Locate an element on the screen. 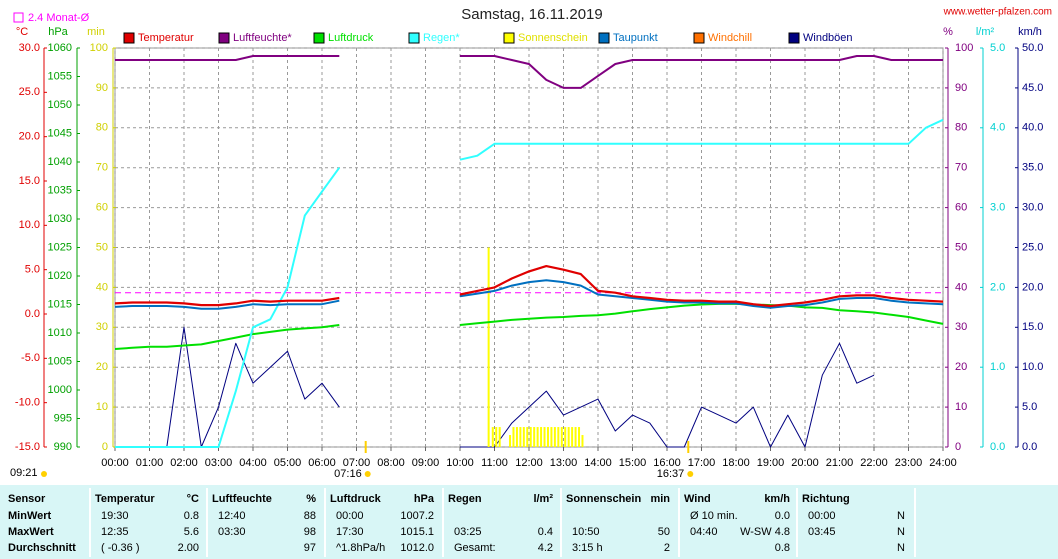  table-cell: W-SW 4.8 is located at coordinates (765, 532).